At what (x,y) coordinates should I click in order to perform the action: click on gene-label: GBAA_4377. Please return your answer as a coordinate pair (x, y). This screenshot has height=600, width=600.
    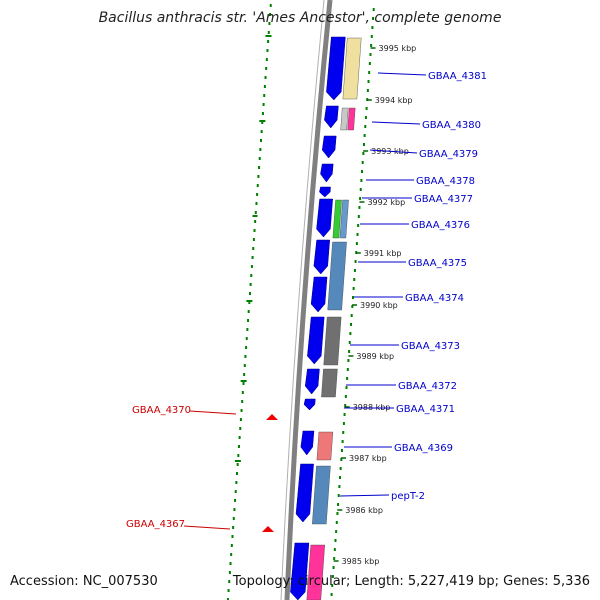
    Looking at the image, I should click on (443, 199).